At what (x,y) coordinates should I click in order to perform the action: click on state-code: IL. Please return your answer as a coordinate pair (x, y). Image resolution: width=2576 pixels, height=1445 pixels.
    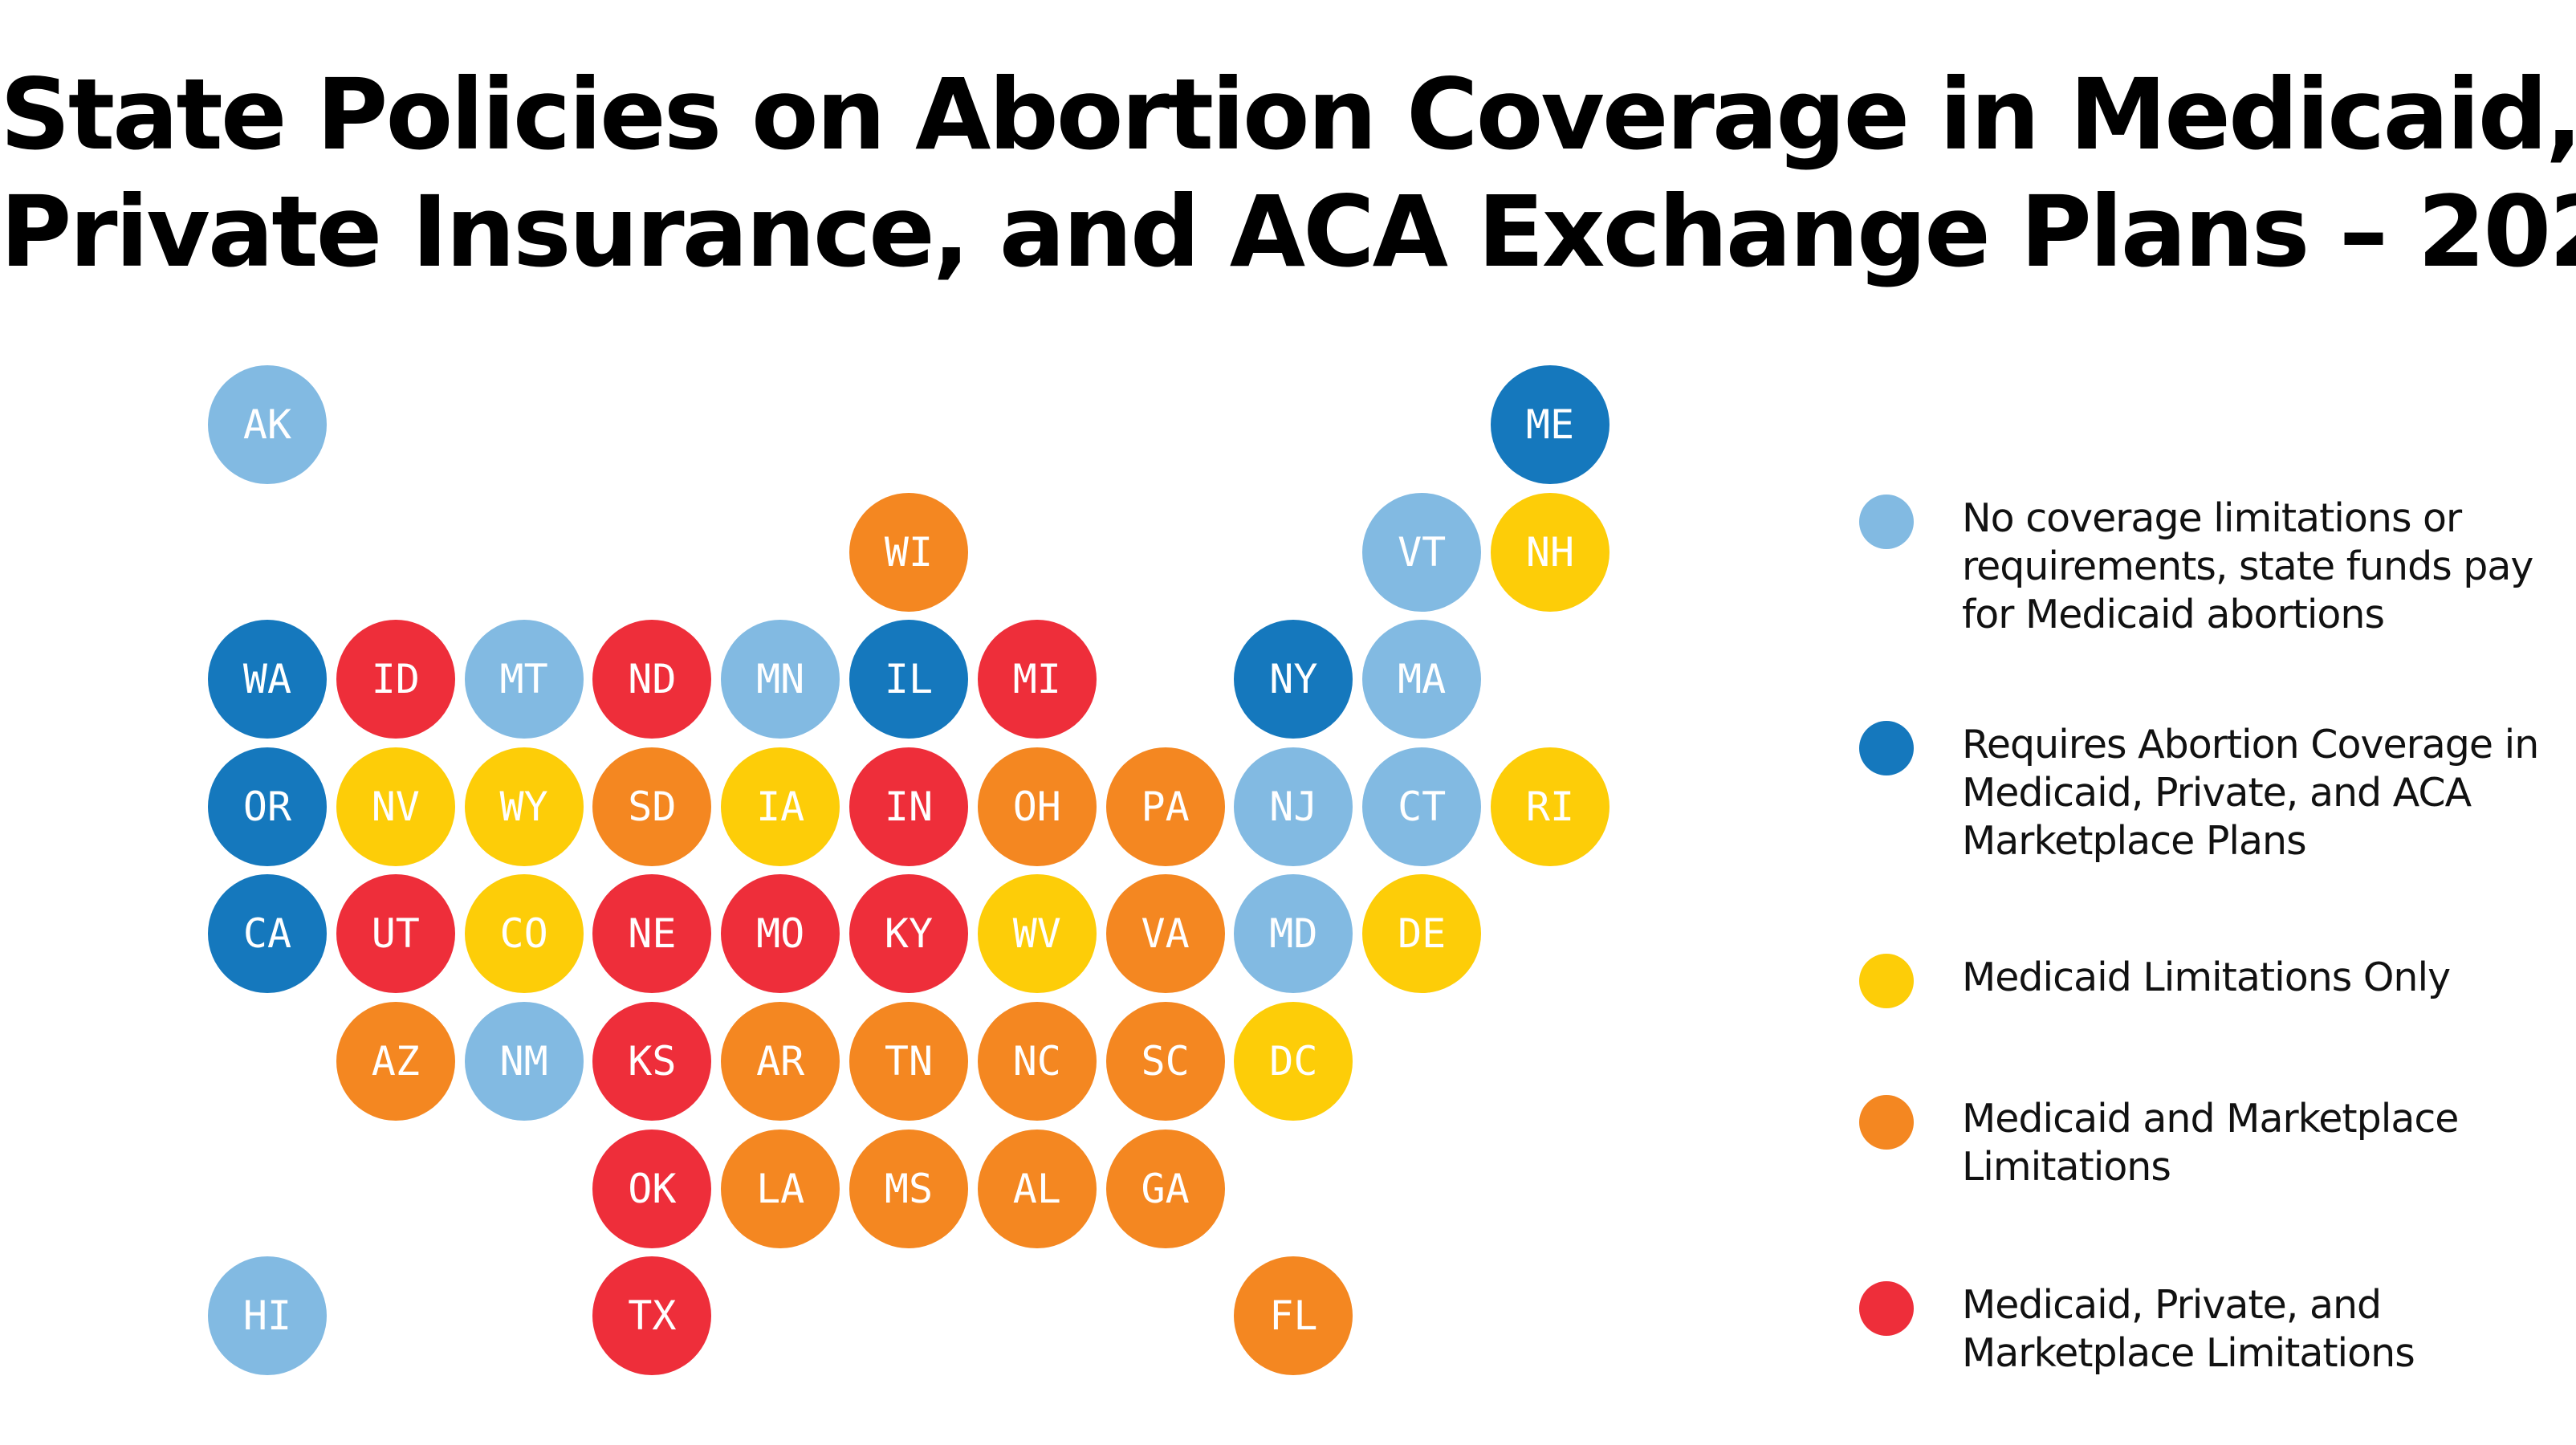
    Looking at the image, I should click on (909, 679).